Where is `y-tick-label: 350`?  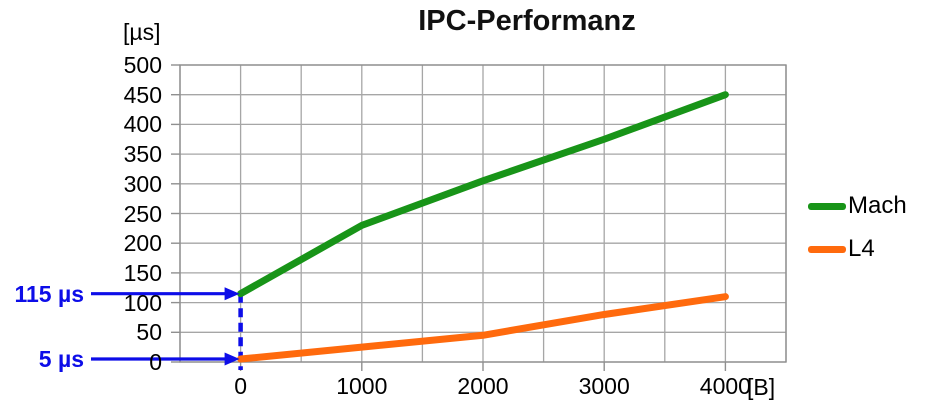
y-tick-label: 350 is located at coordinates (142, 154).